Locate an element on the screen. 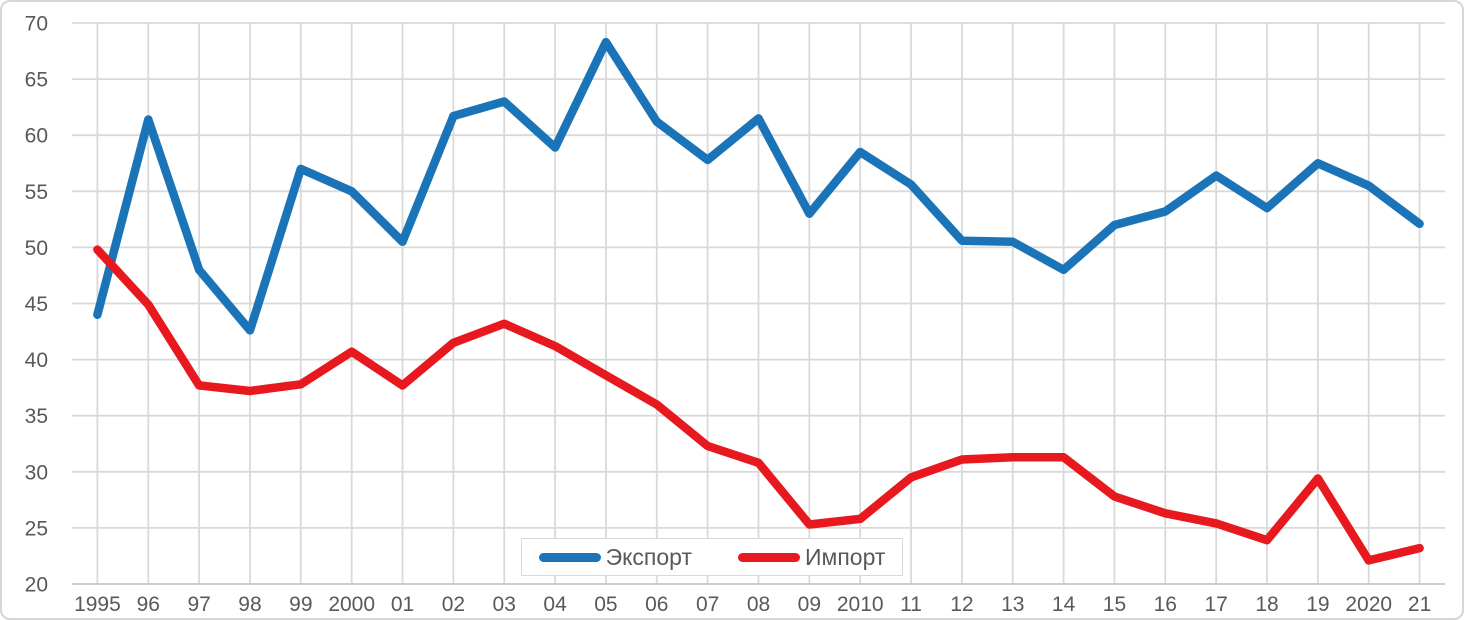 The width and height of the screenshot is (1464, 620). x-tick-label: 12 is located at coordinates (961, 604).